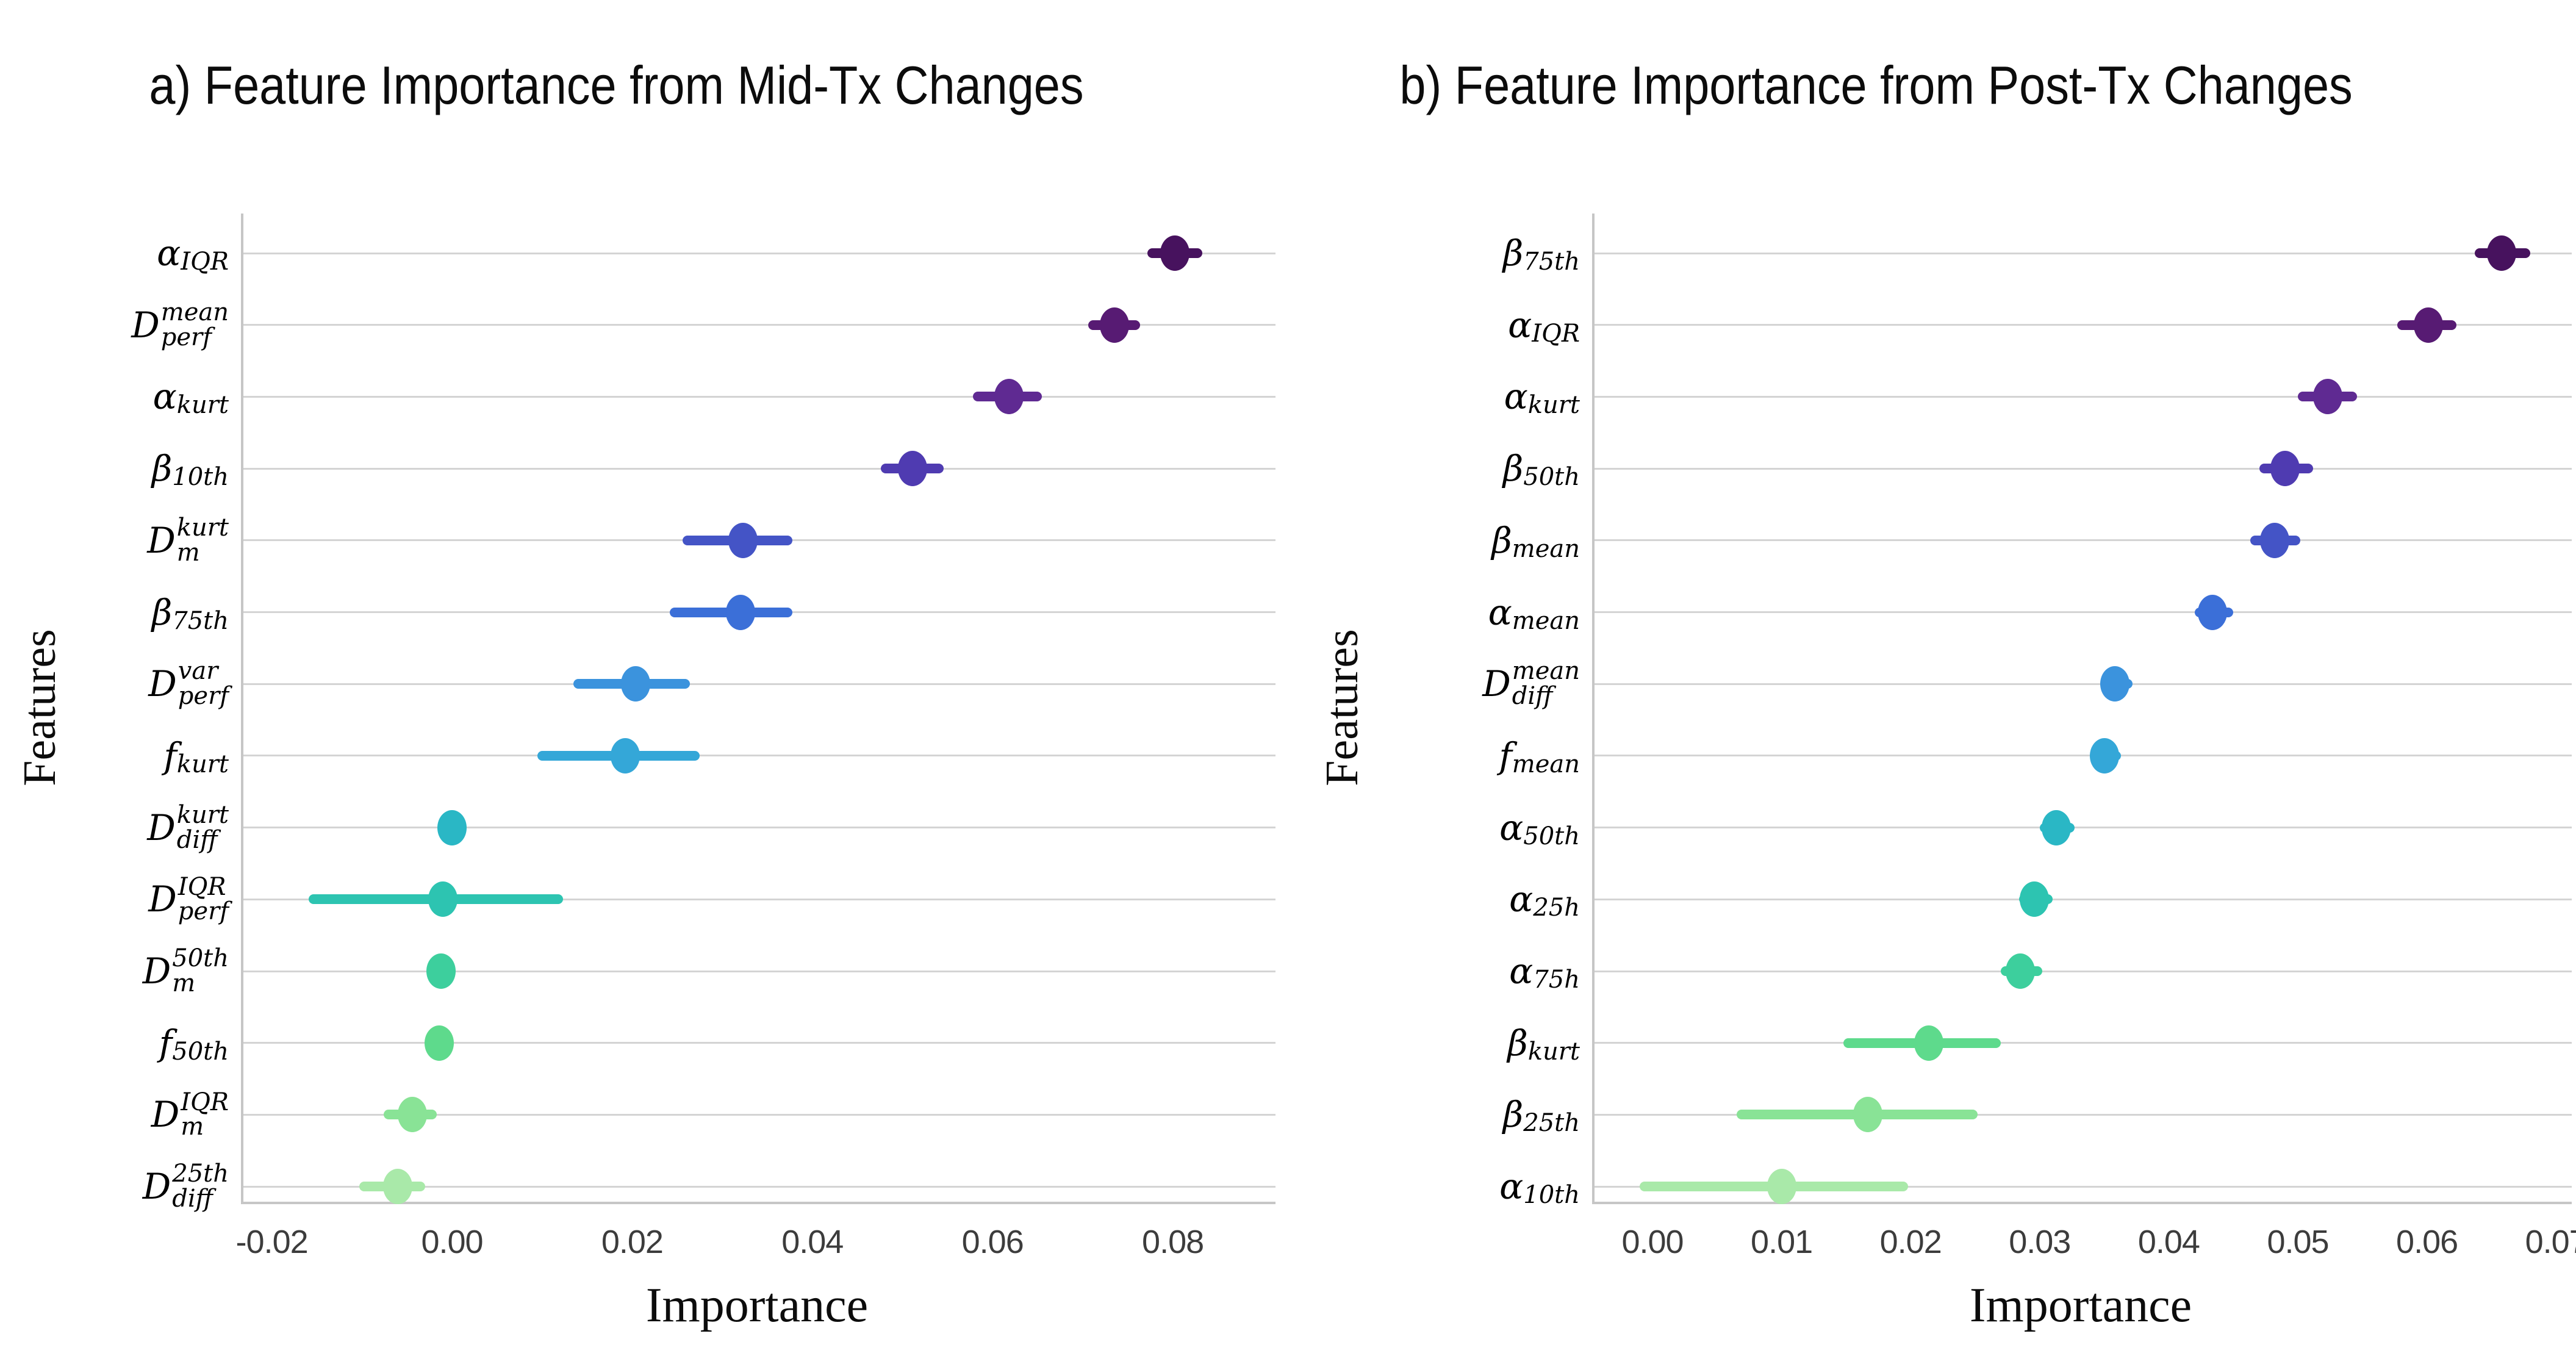 Image resolution: width=2576 pixels, height=1353 pixels. What do you see at coordinates (757, 1305) in the screenshot?
I see `x-axis-label-a: Importance` at bounding box center [757, 1305].